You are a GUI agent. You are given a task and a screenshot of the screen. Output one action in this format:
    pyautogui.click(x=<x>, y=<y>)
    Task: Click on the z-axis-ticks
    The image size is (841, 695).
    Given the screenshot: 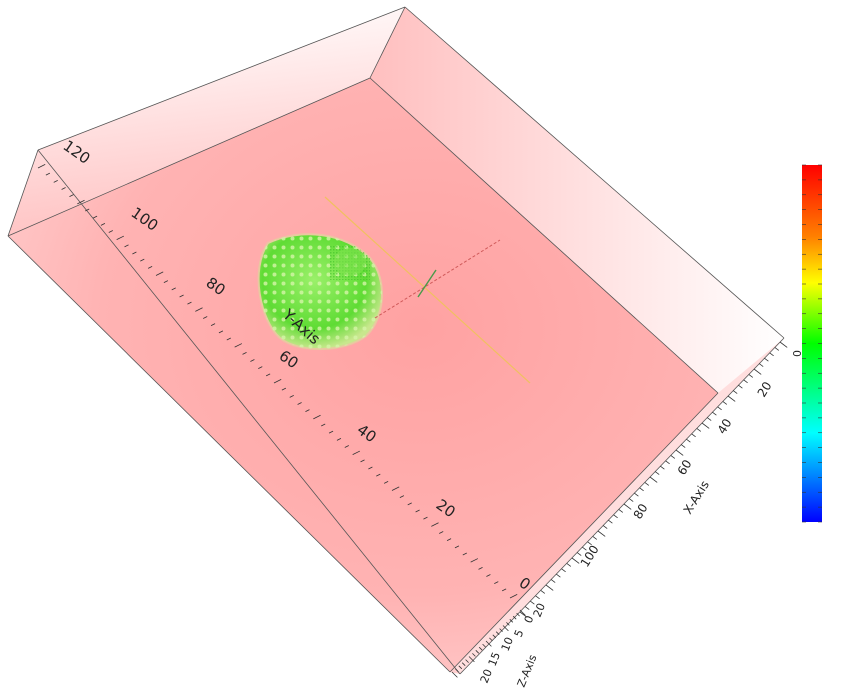 What is the action you would take?
    pyautogui.click(x=488, y=643)
    